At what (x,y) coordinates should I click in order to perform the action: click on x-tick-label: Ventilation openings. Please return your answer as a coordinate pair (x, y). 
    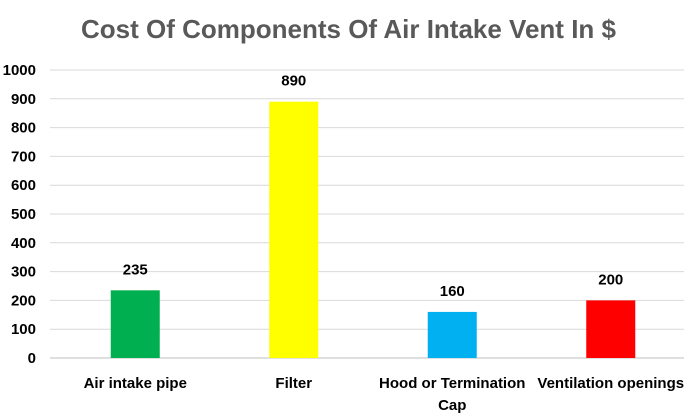
    Looking at the image, I should click on (610, 383).